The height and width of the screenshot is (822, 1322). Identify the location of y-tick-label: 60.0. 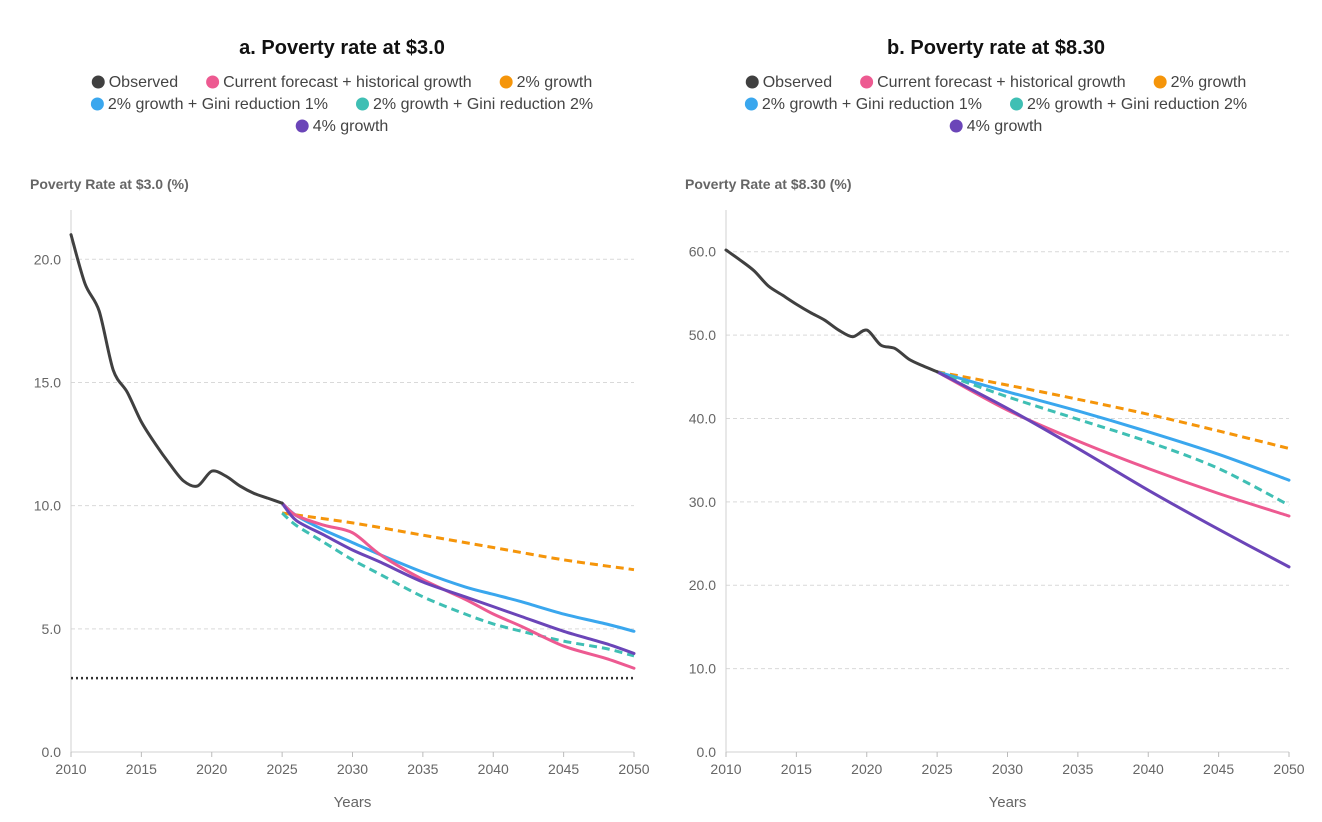
(702, 252).